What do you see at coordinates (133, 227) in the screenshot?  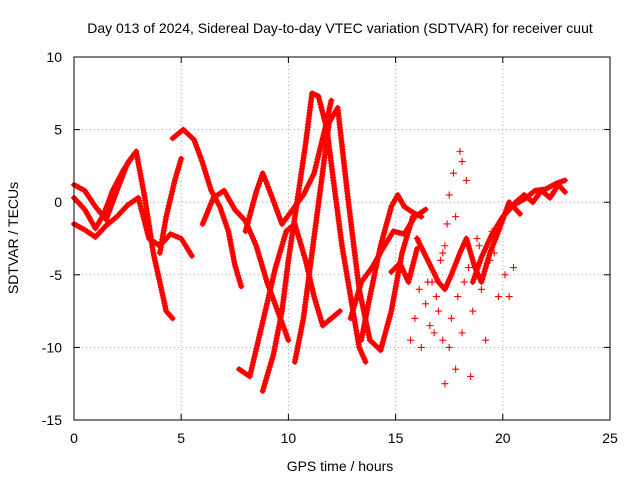 I see `series-line` at bounding box center [133, 227].